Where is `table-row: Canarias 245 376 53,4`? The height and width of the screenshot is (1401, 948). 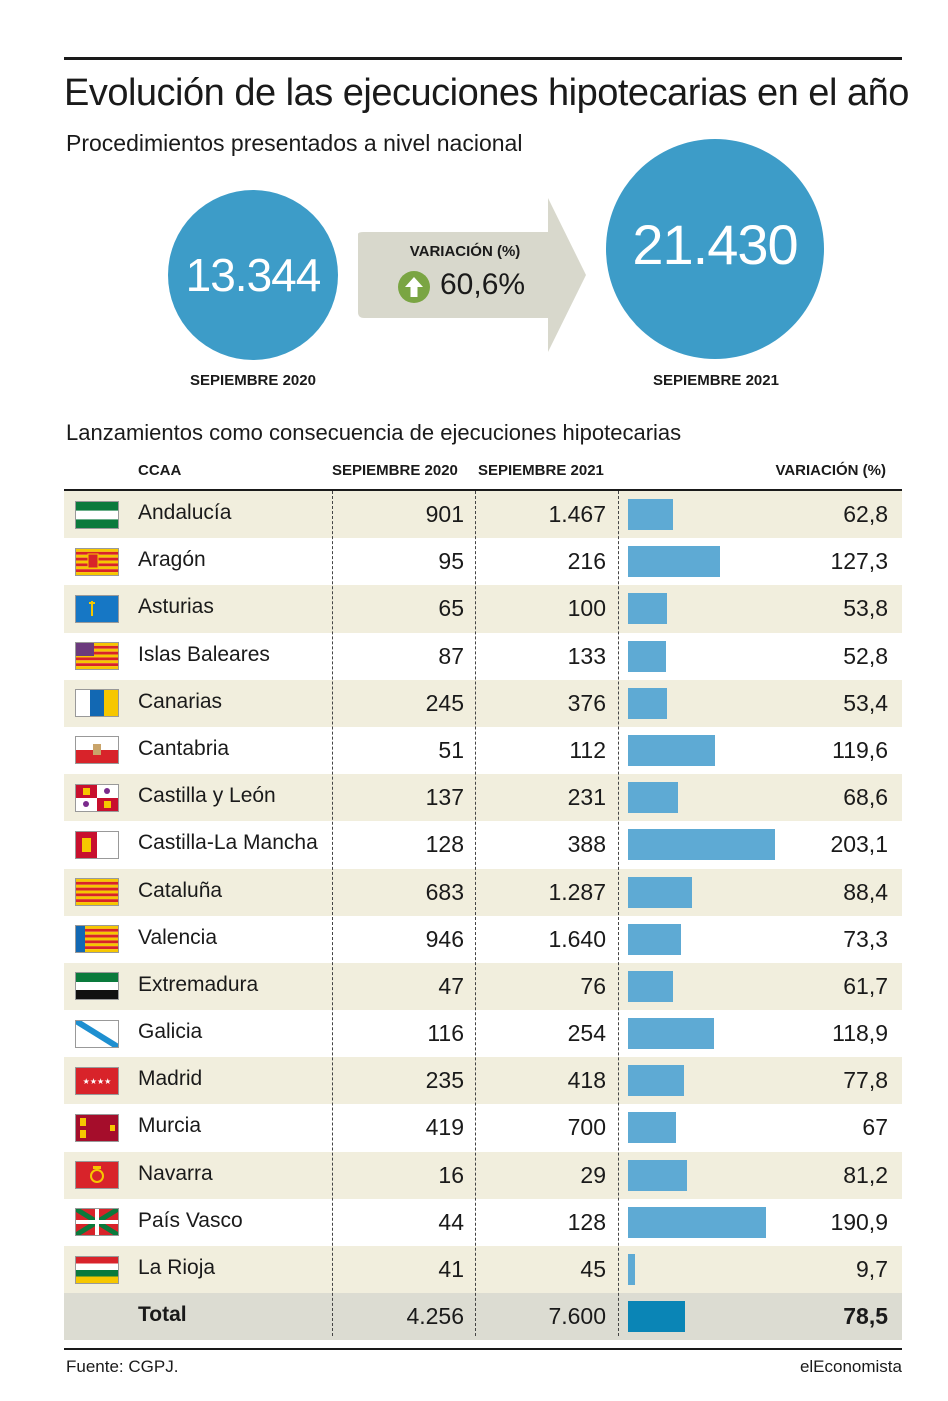
table-row: Canarias 245 376 53,4 is located at coordinates (483, 703).